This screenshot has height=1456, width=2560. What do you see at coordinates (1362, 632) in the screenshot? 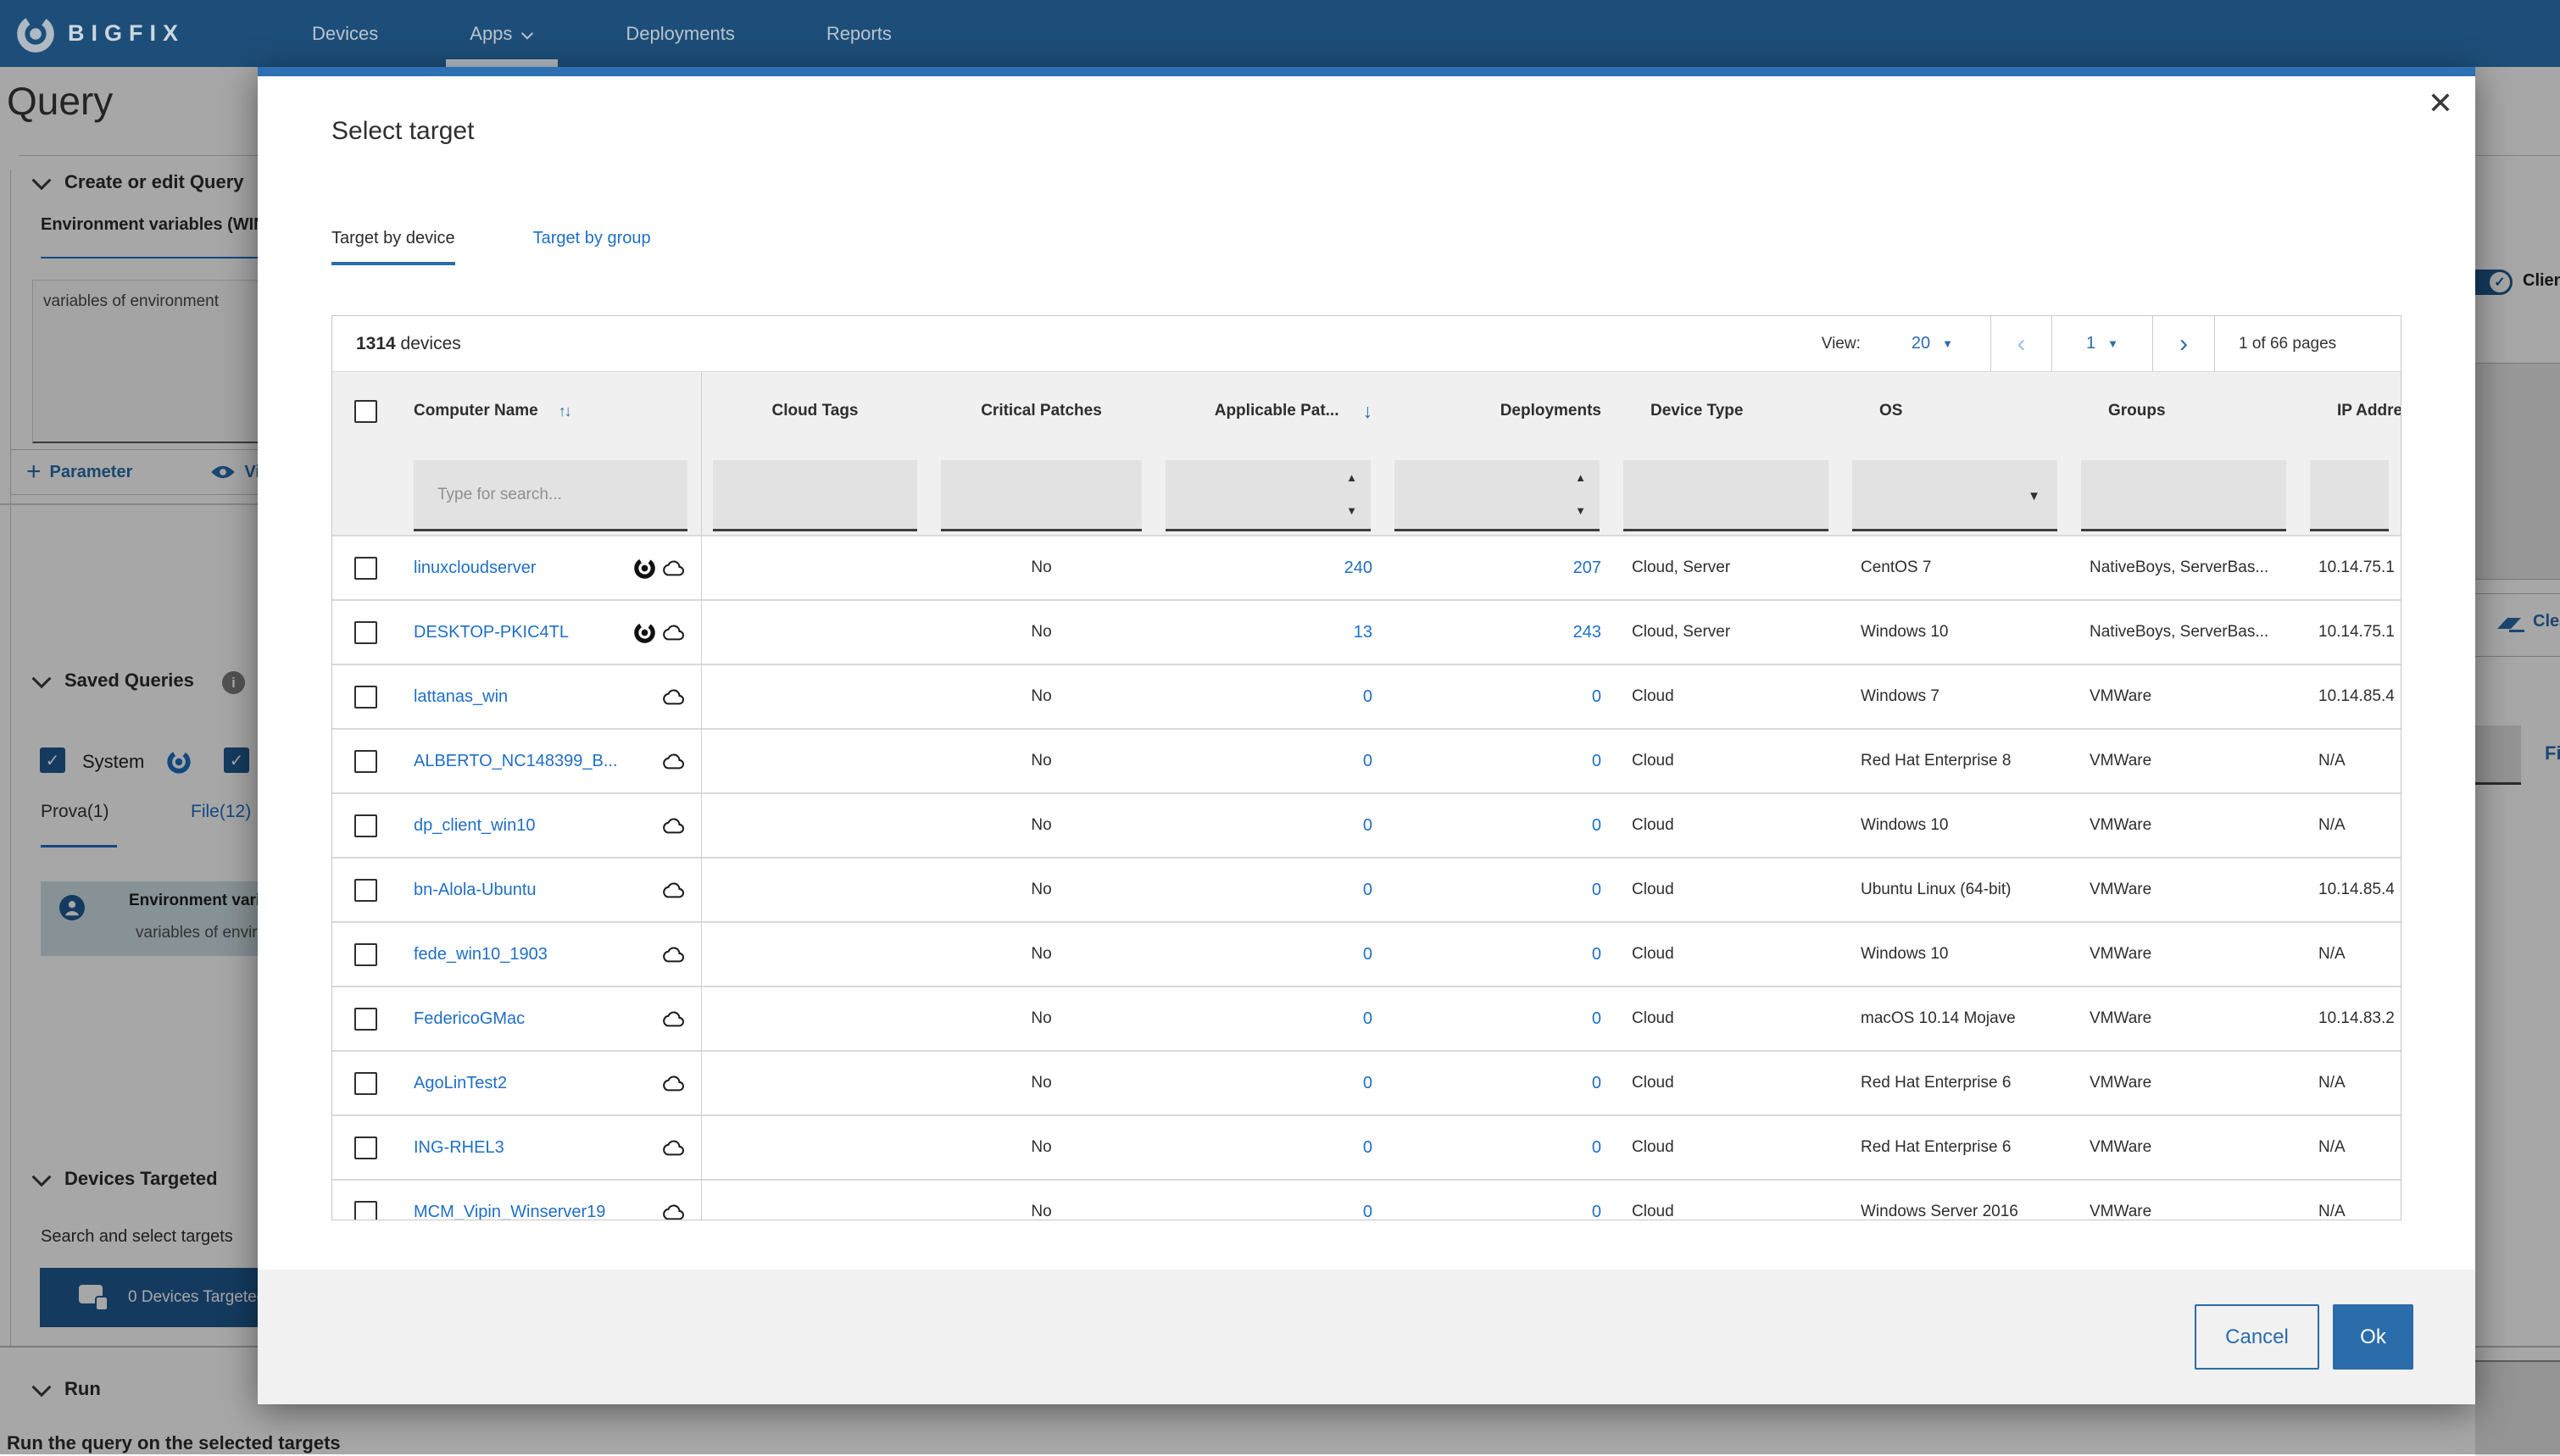
I see `applicable-patches-link: 13` at bounding box center [1362, 632].